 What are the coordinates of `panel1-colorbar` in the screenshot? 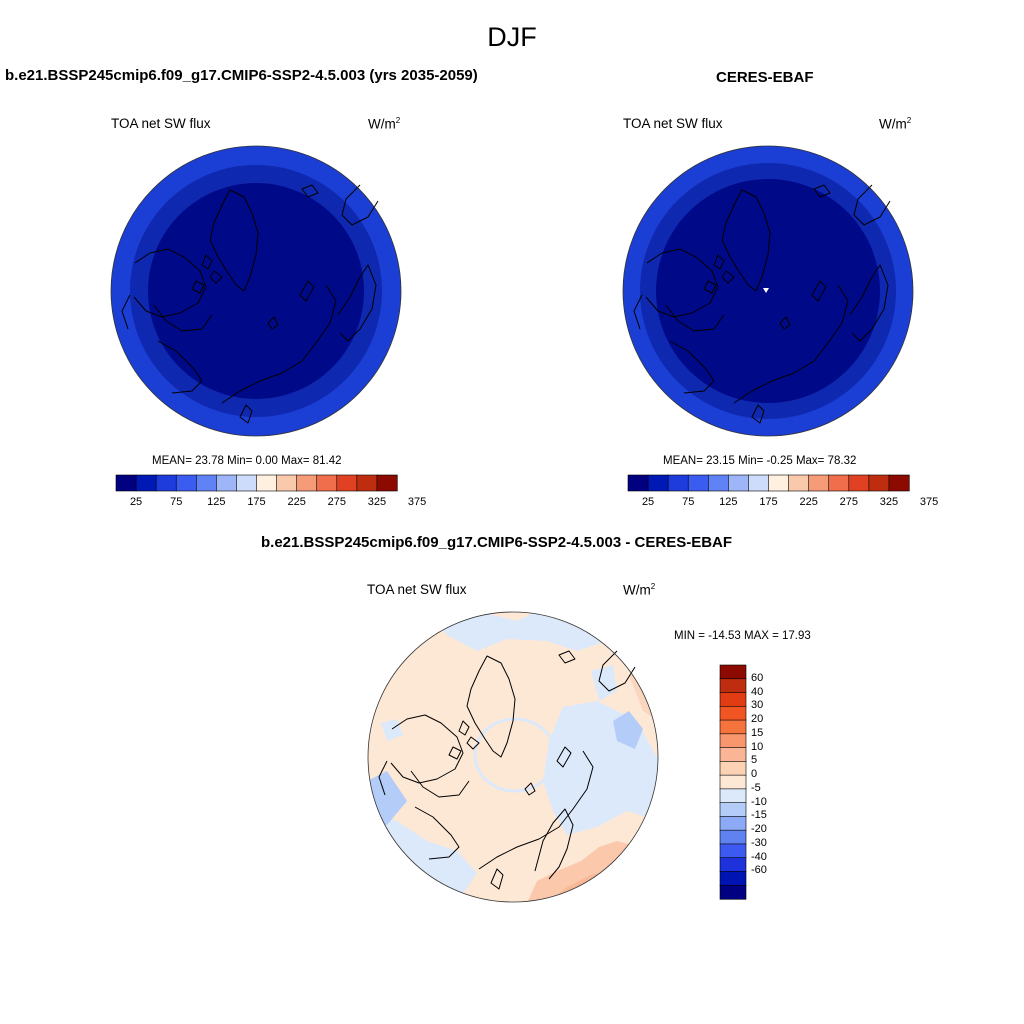 It's located at (256, 483).